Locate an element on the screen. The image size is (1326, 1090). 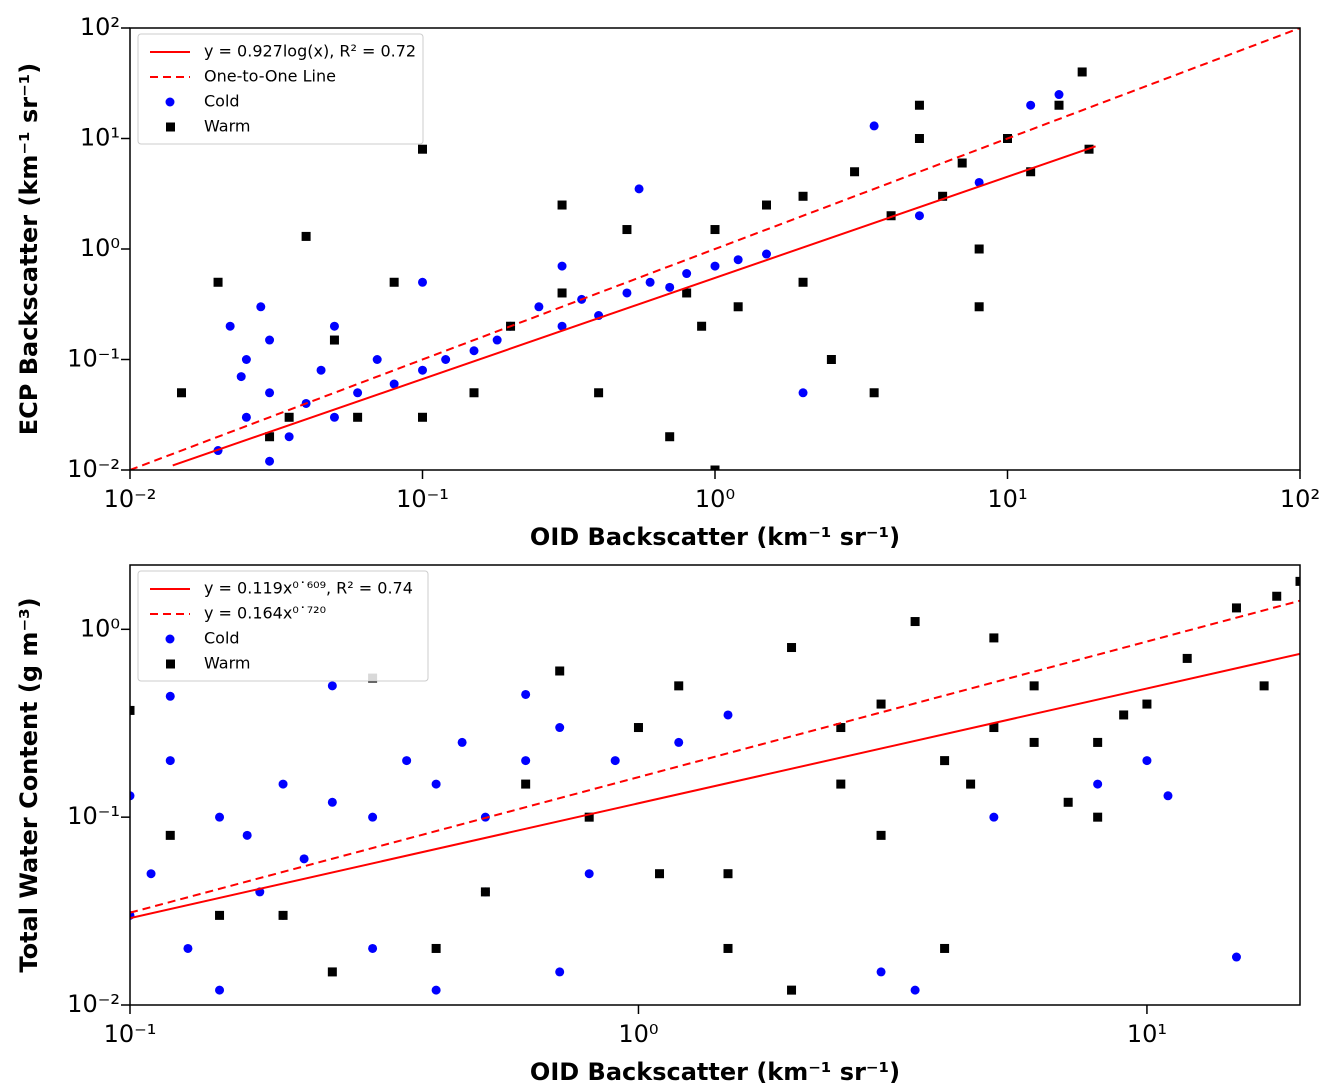
legend-label: y = 0.927log(x), R² = 0.72 is located at coordinates (310, 51).